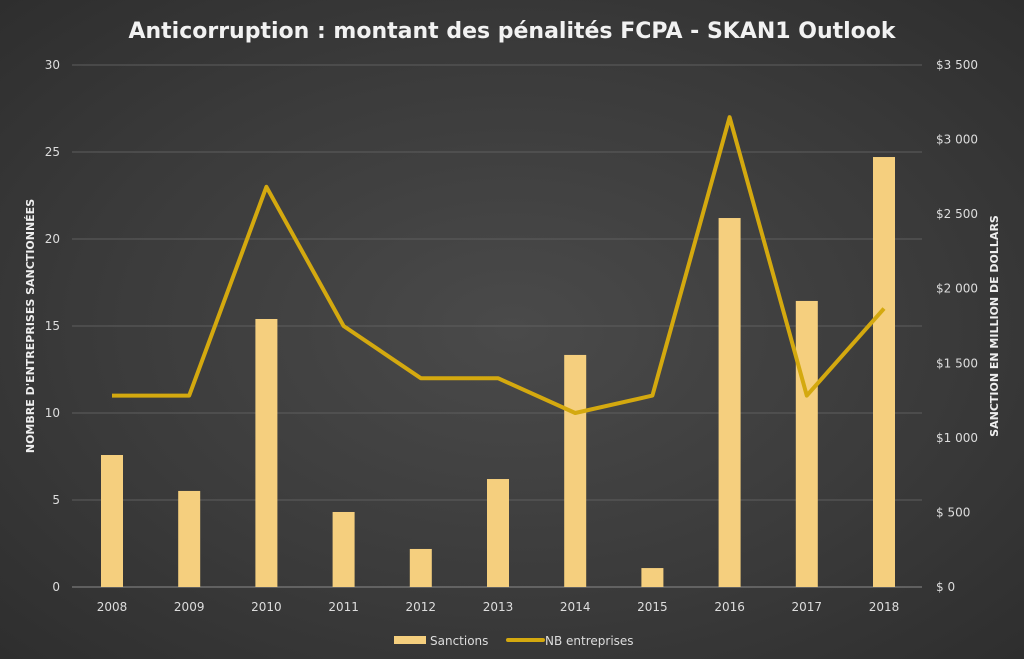 The height and width of the screenshot is (659, 1024). I want to click on y-tick-right: $1 000, so click(957, 438).